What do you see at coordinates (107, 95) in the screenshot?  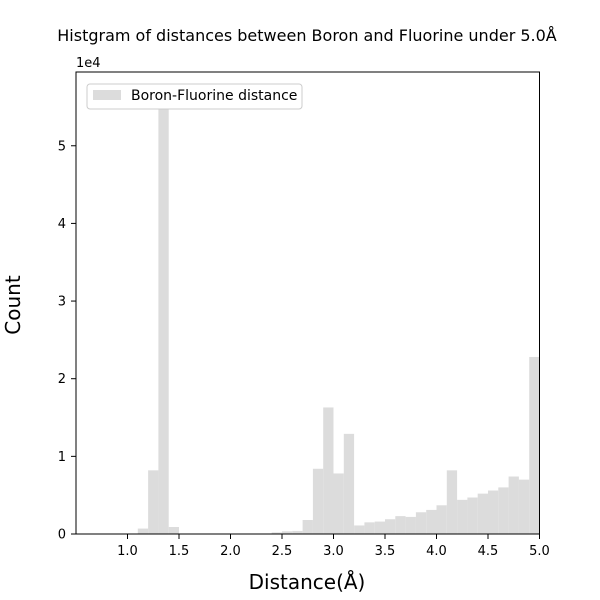 I see `legend-swatch` at bounding box center [107, 95].